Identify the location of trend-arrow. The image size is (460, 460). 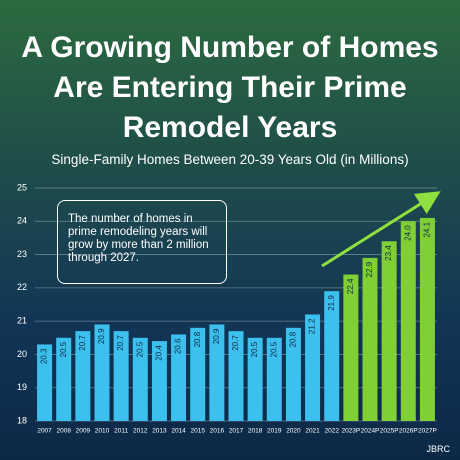
(381, 229).